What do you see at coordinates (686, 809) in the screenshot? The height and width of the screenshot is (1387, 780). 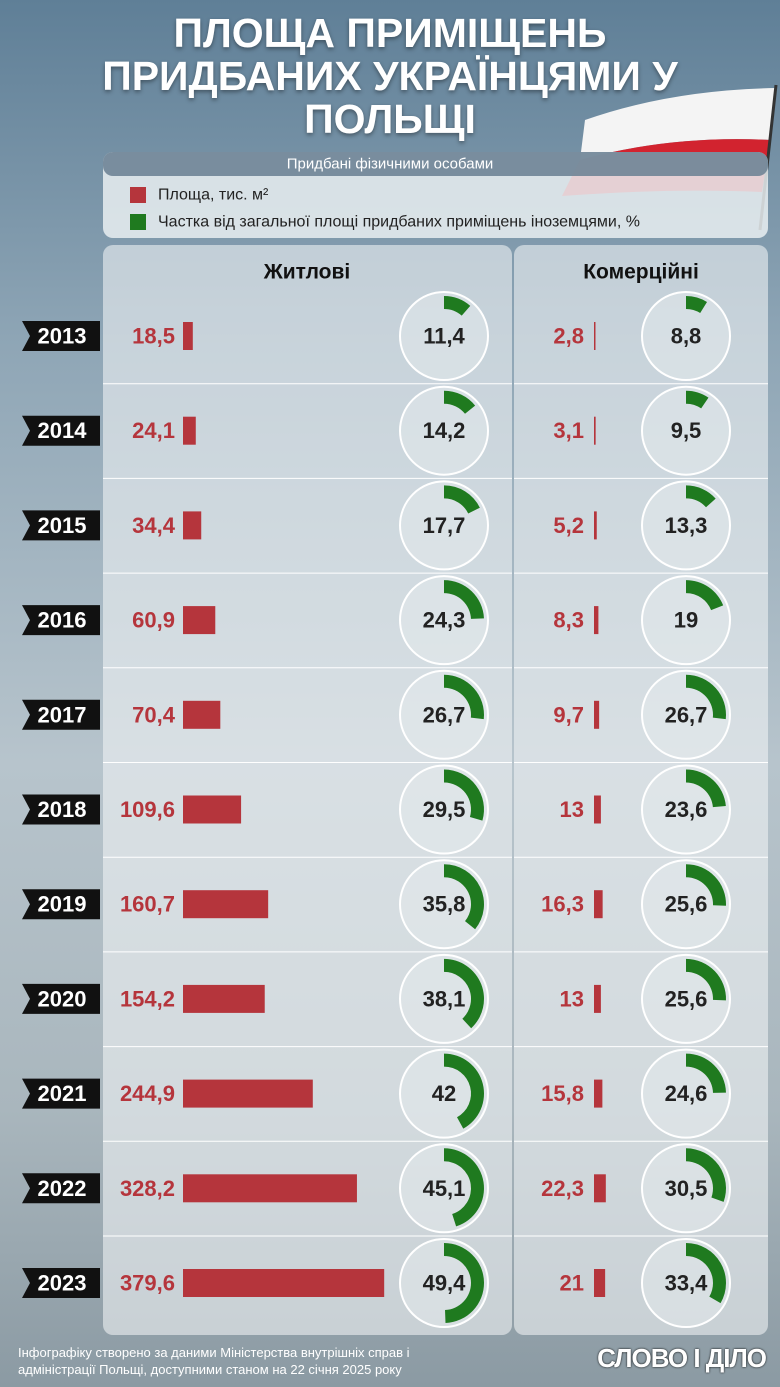 I see `share-label: 23,6` at bounding box center [686, 809].